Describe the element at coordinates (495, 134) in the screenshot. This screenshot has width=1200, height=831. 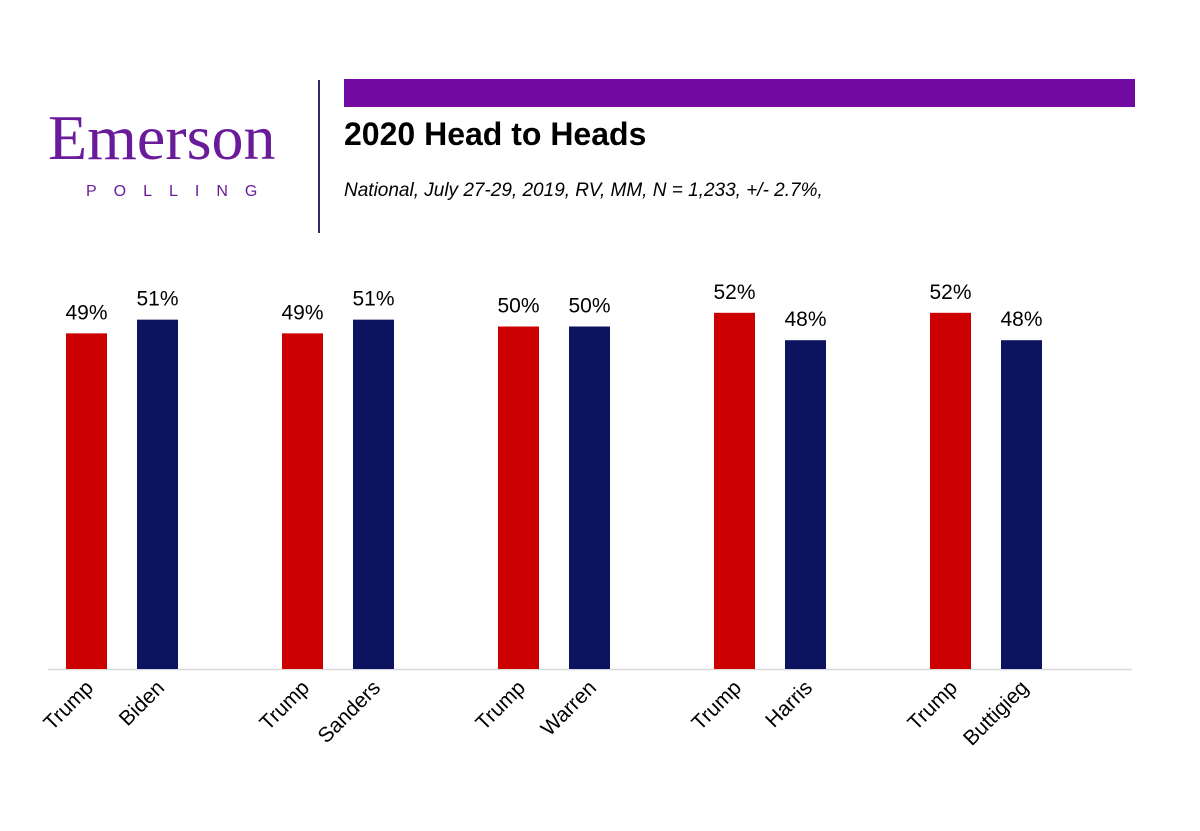
I see `chart-title: 2020 Head to Heads` at that location.